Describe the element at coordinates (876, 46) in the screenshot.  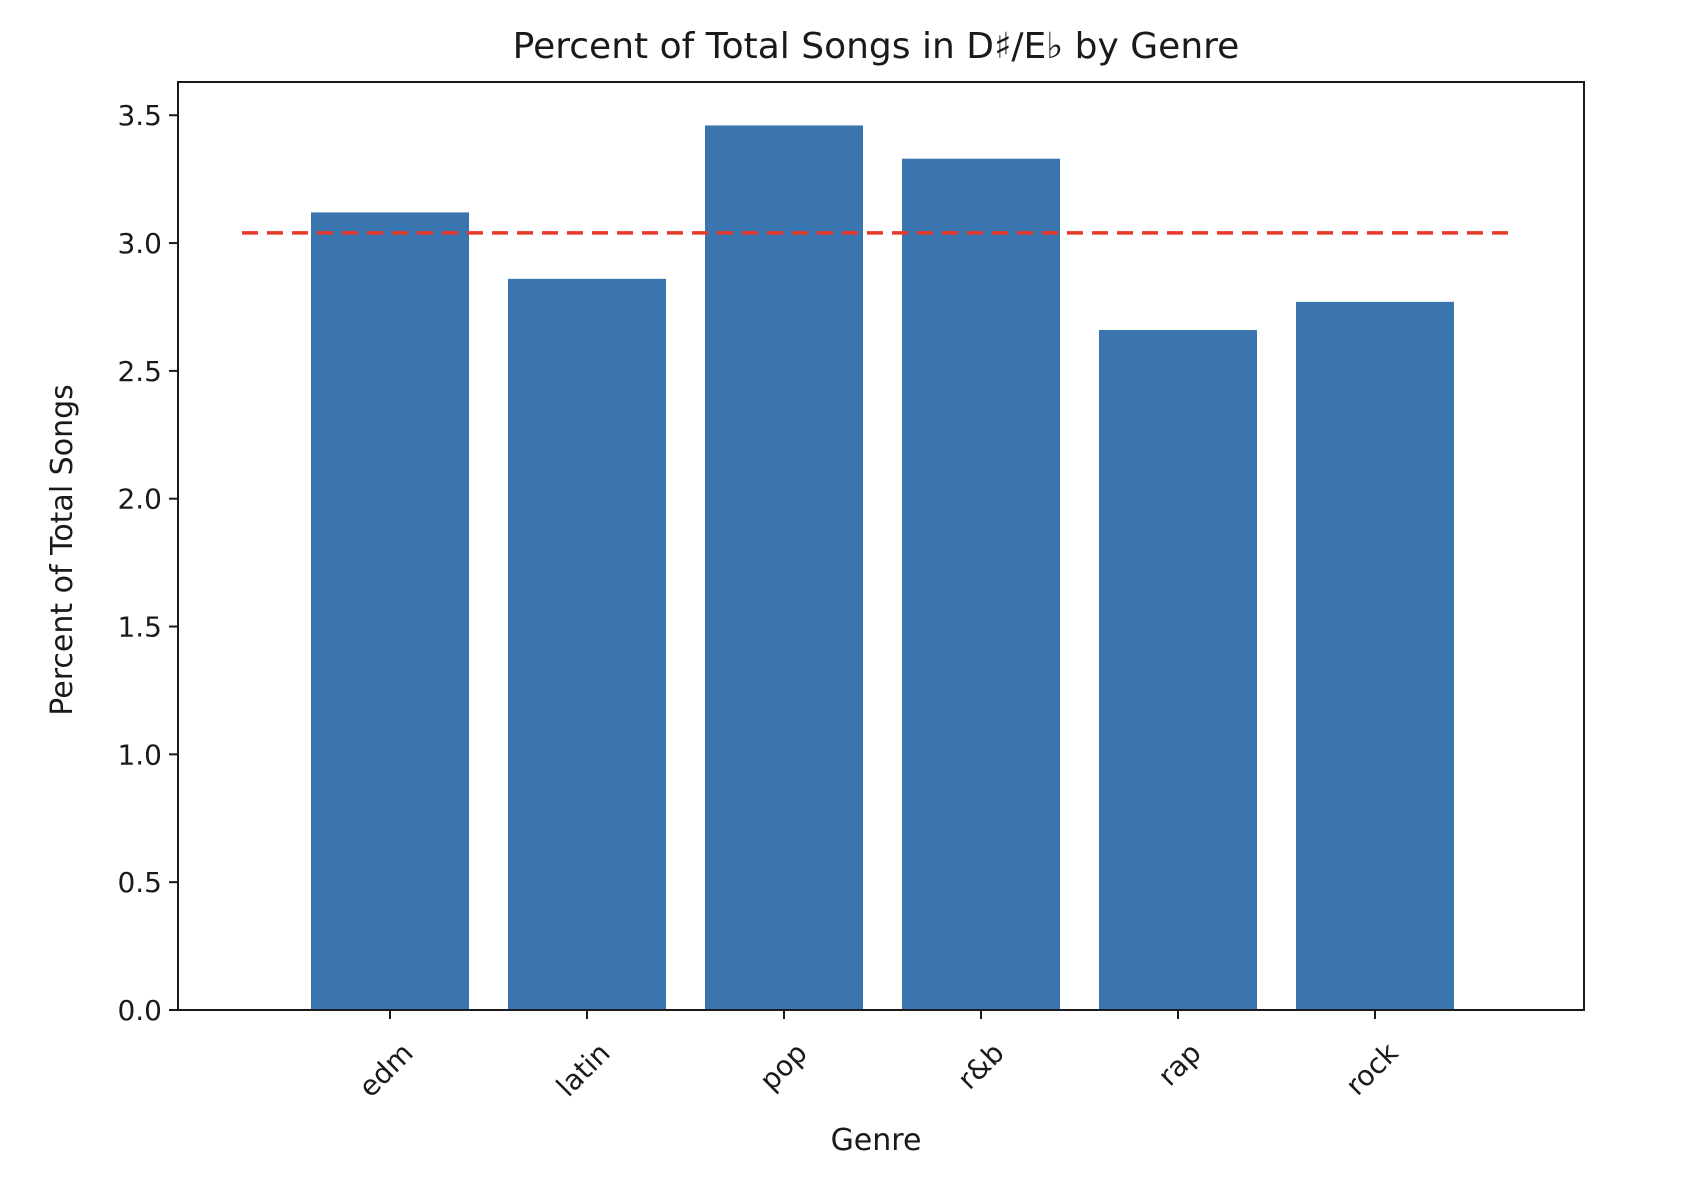
I see `chart-title: Percent of Total Songs in D♯/E♭ by Genre` at that location.